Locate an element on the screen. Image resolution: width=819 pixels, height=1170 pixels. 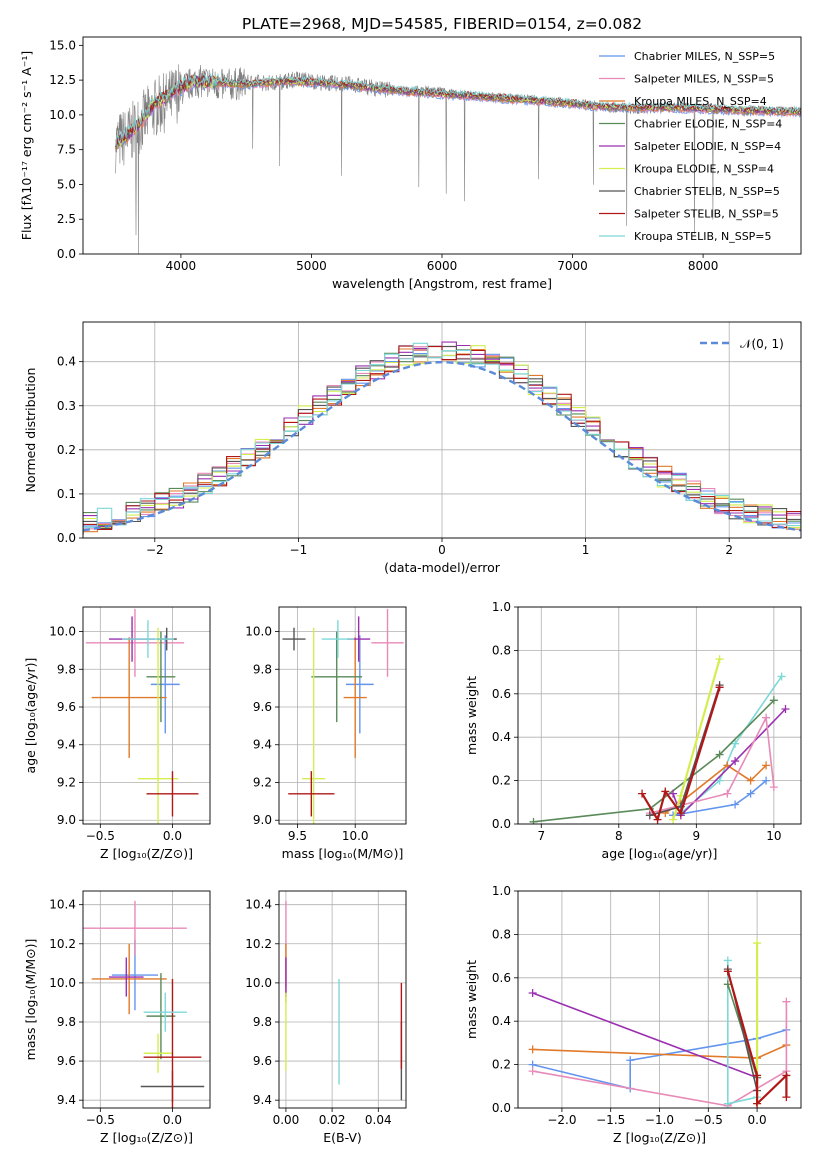
legend-label: Salpeter ELODIE, N_SSP=4 is located at coordinates (707, 146).